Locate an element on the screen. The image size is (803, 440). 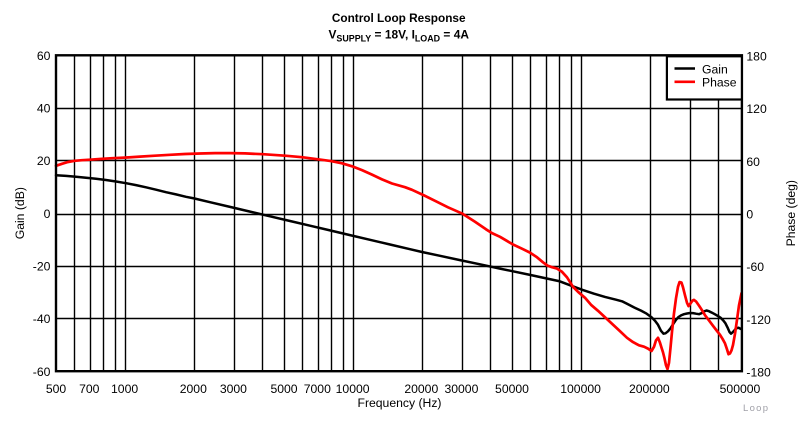
svg-text: 120 is located at coordinates (756, 109).